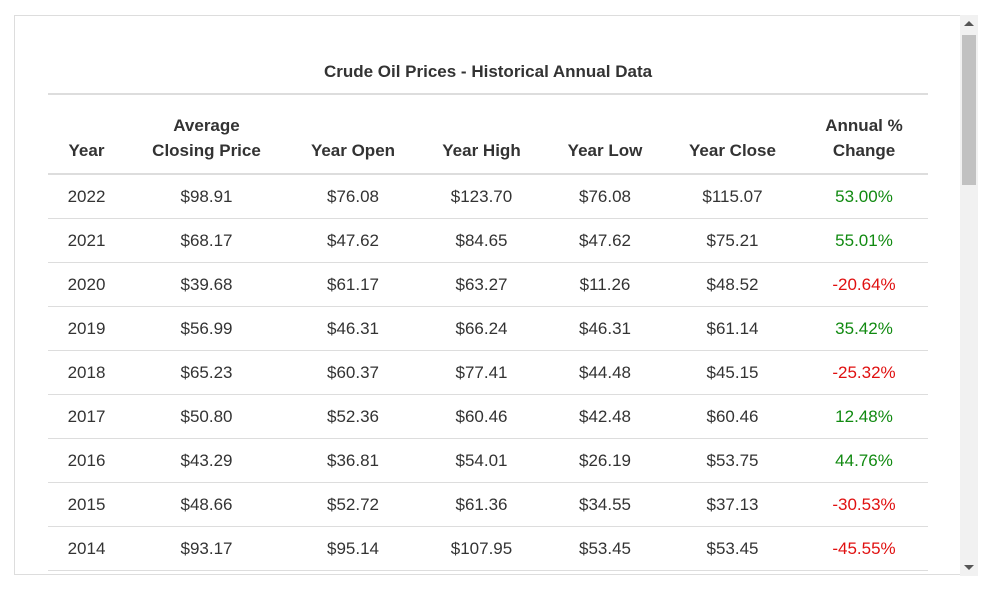 This screenshot has width=1003, height=601. Describe the element at coordinates (481, 572) in the screenshot. I see `table-cell: $110.62` at that location.